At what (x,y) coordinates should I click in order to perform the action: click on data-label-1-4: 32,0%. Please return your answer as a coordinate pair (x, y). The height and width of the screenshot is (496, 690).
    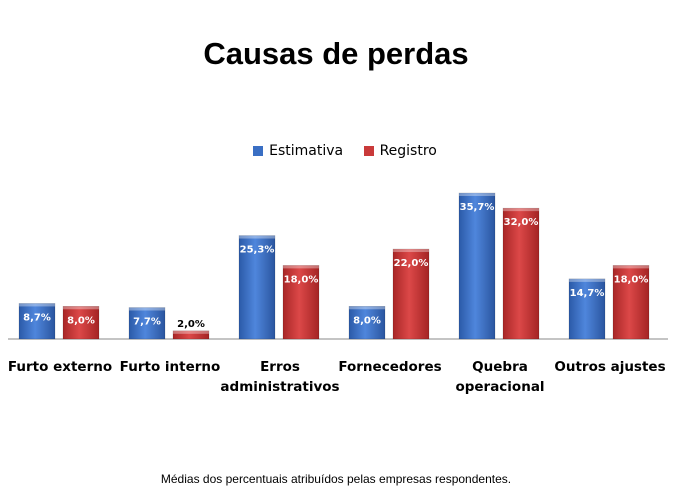
    Looking at the image, I should click on (521, 222).